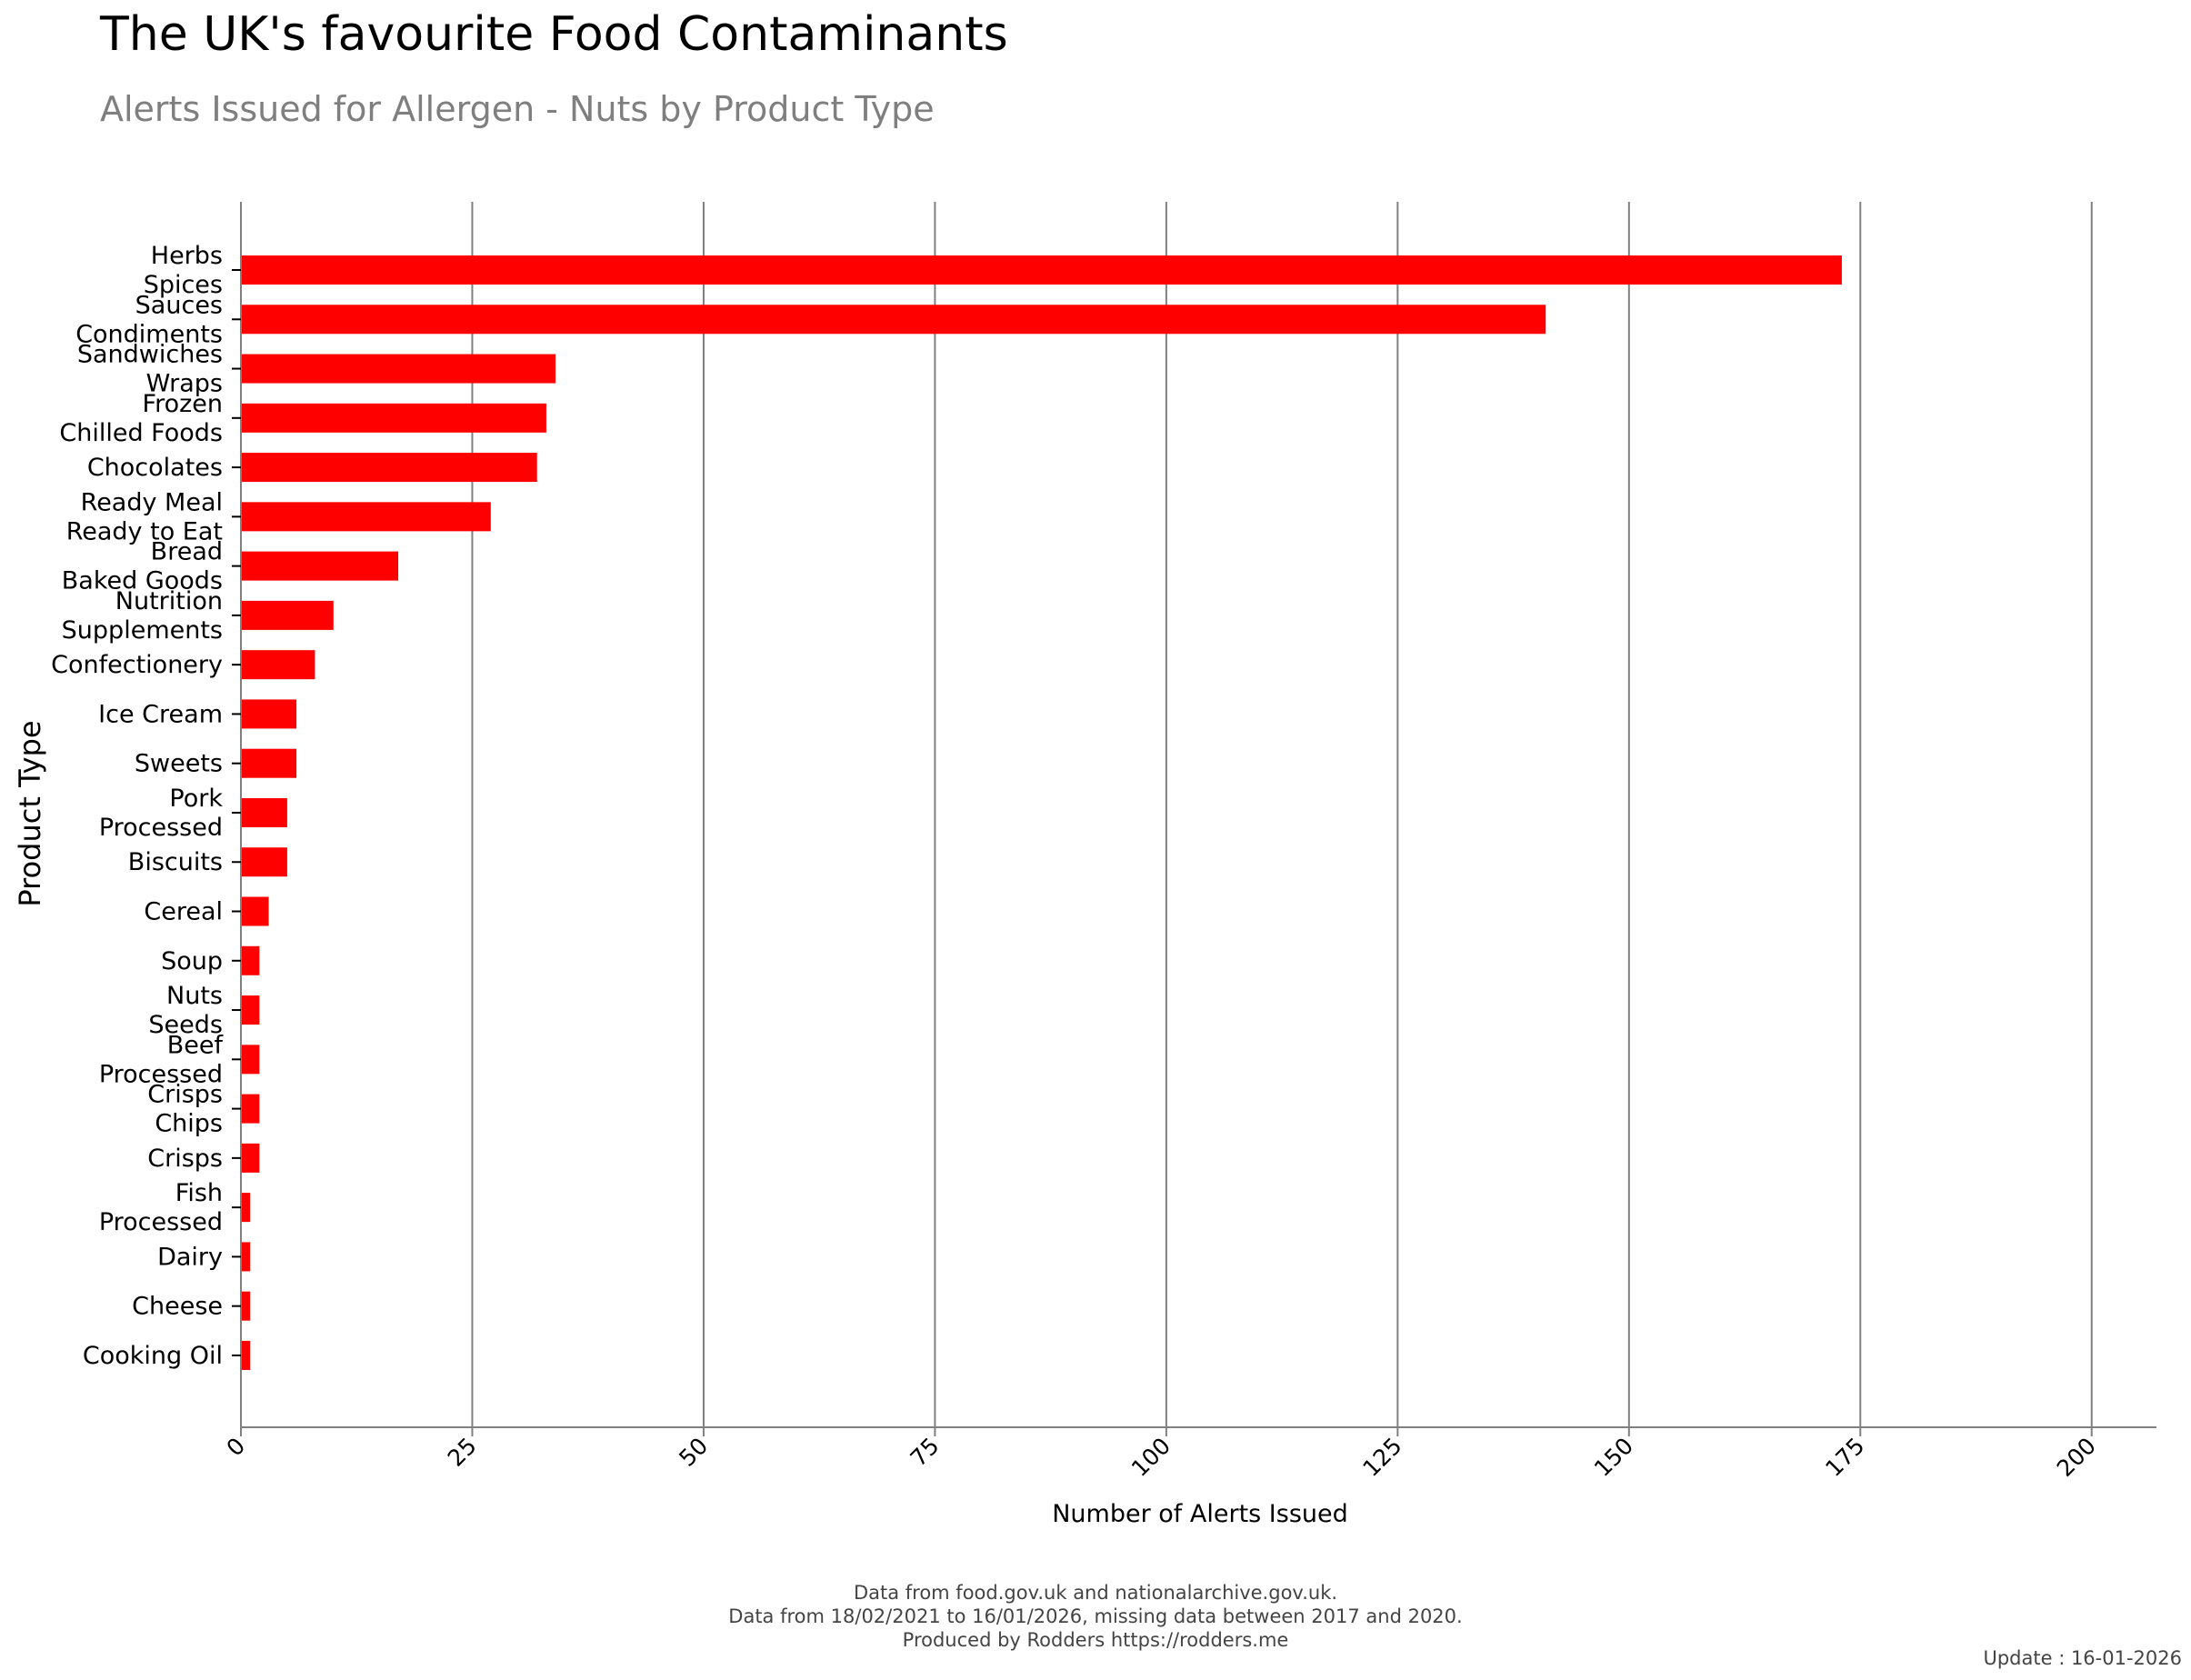 The image size is (2191, 1680). I want to click on y-tick-label: Ice Cream, so click(160, 714).